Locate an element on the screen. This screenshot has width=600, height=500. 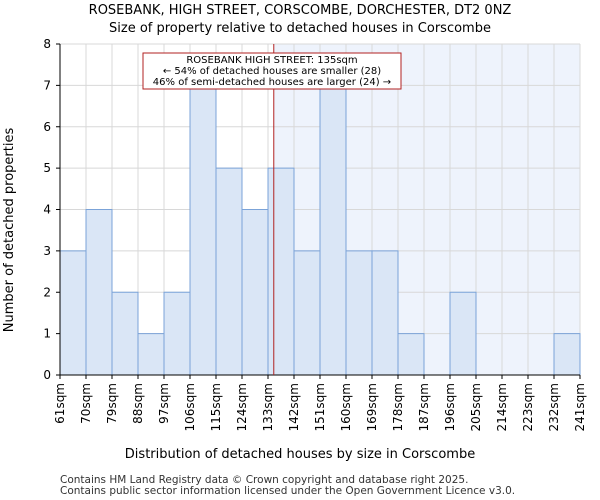
x-tick-label: 115sqm is located at coordinates (216, 407).